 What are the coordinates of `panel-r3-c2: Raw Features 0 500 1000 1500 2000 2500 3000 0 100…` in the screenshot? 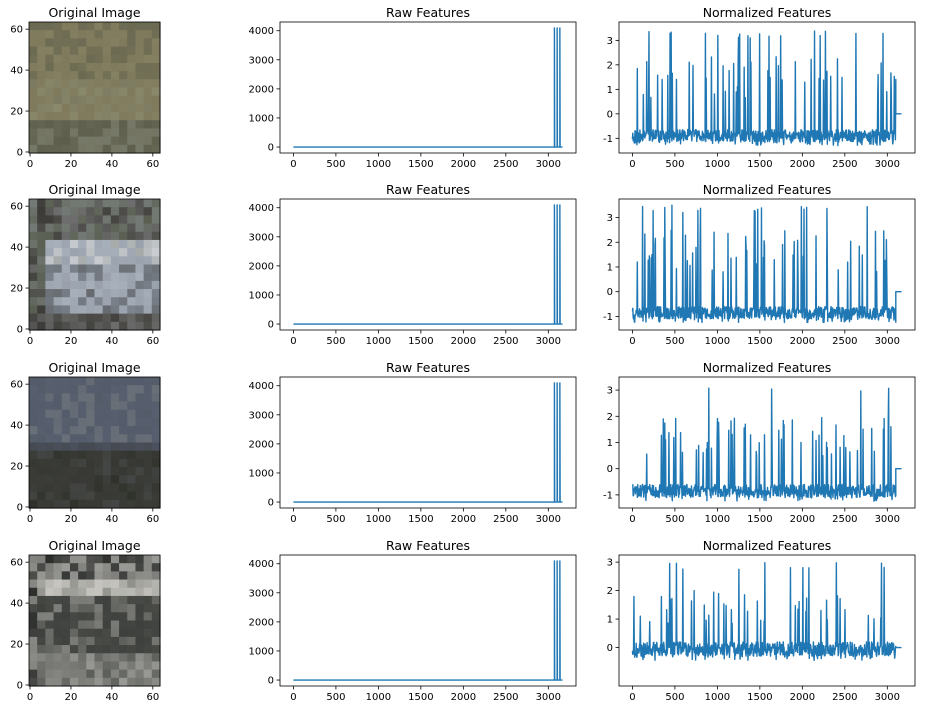 It's located at (413, 442).